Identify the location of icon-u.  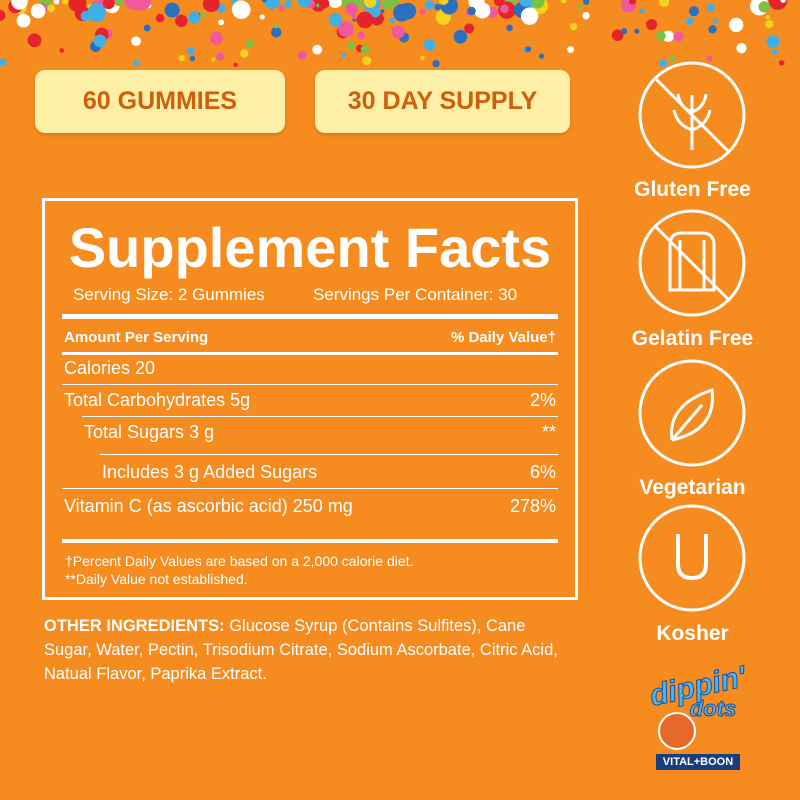
(692, 557).